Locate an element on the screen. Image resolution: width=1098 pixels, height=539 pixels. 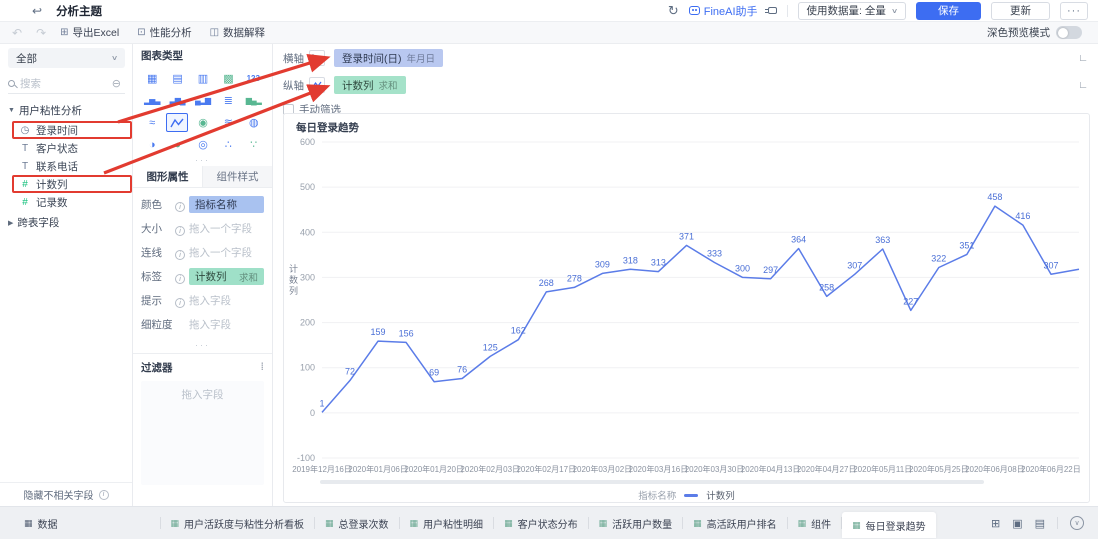
rose-chart-icon: ◍ is located at coordinates (253, 123).